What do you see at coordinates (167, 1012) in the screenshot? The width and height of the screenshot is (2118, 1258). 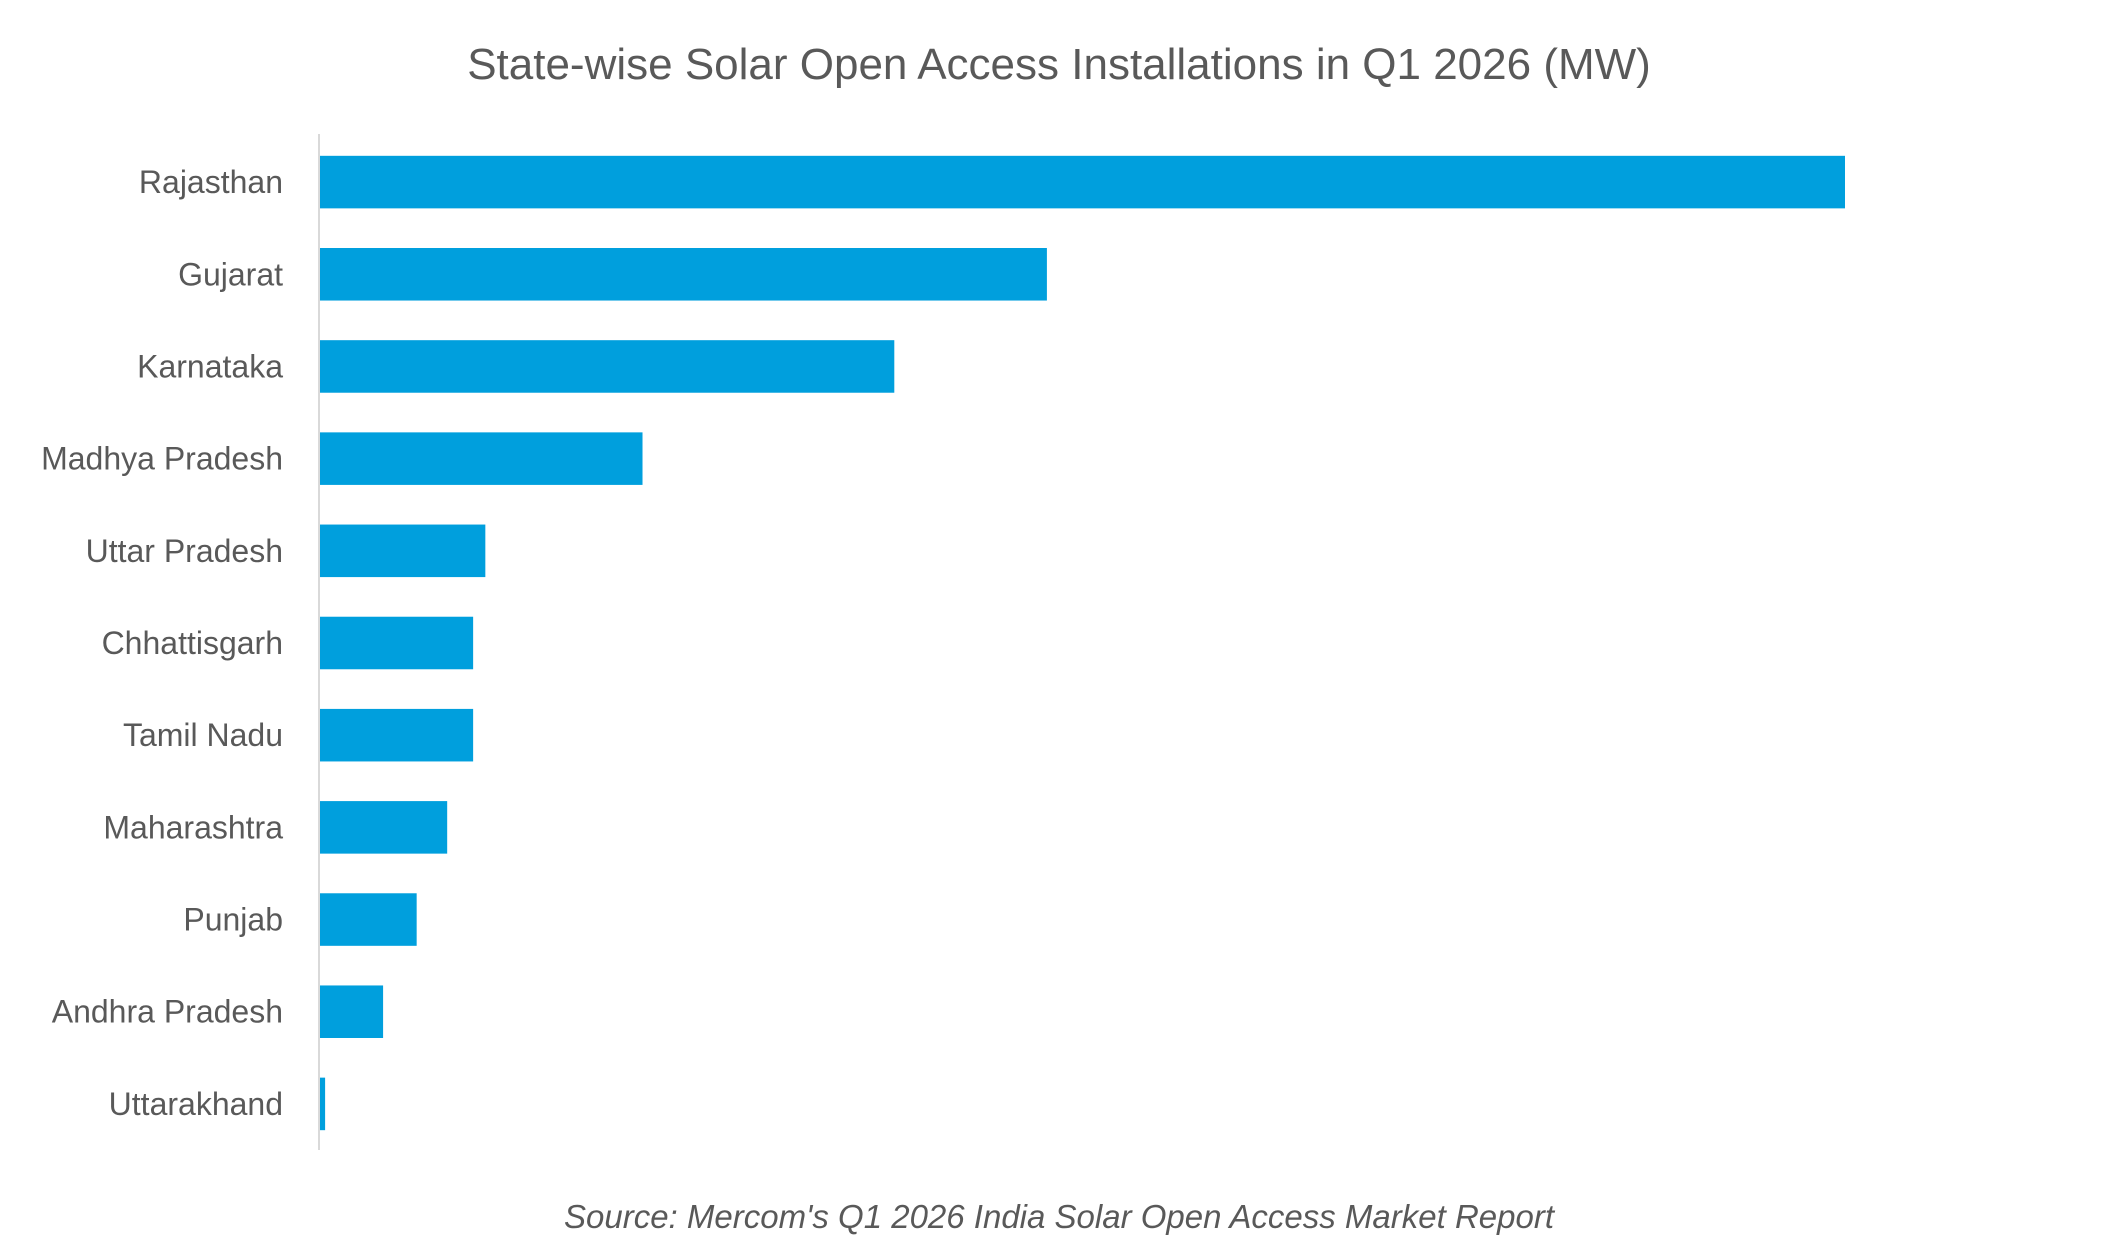 I see `category-label-andhra-pradesh: Andhra Pradesh` at bounding box center [167, 1012].